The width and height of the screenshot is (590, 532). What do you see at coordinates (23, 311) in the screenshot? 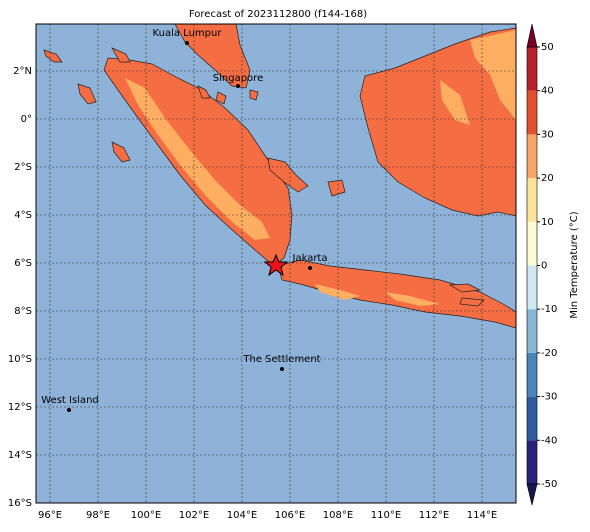
I see `lat-tick-label: 8°S` at bounding box center [23, 311].